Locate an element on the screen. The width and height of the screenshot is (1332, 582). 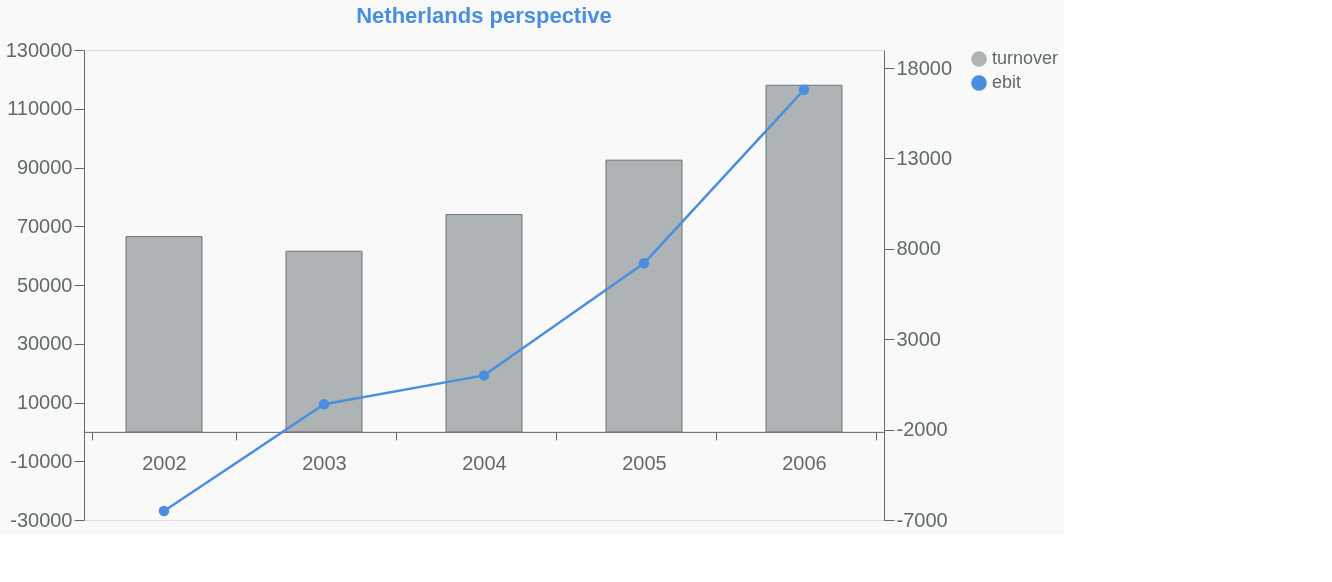
y-tick-label: 110000 is located at coordinates (40, 108).